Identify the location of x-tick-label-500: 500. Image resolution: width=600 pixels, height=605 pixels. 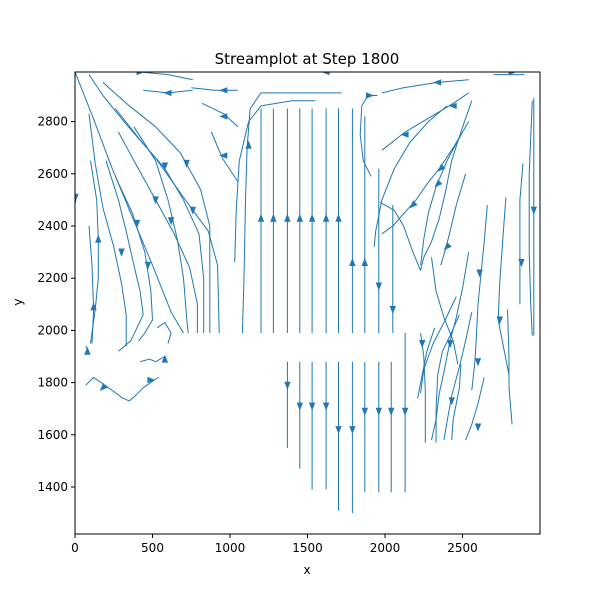
(152, 548).